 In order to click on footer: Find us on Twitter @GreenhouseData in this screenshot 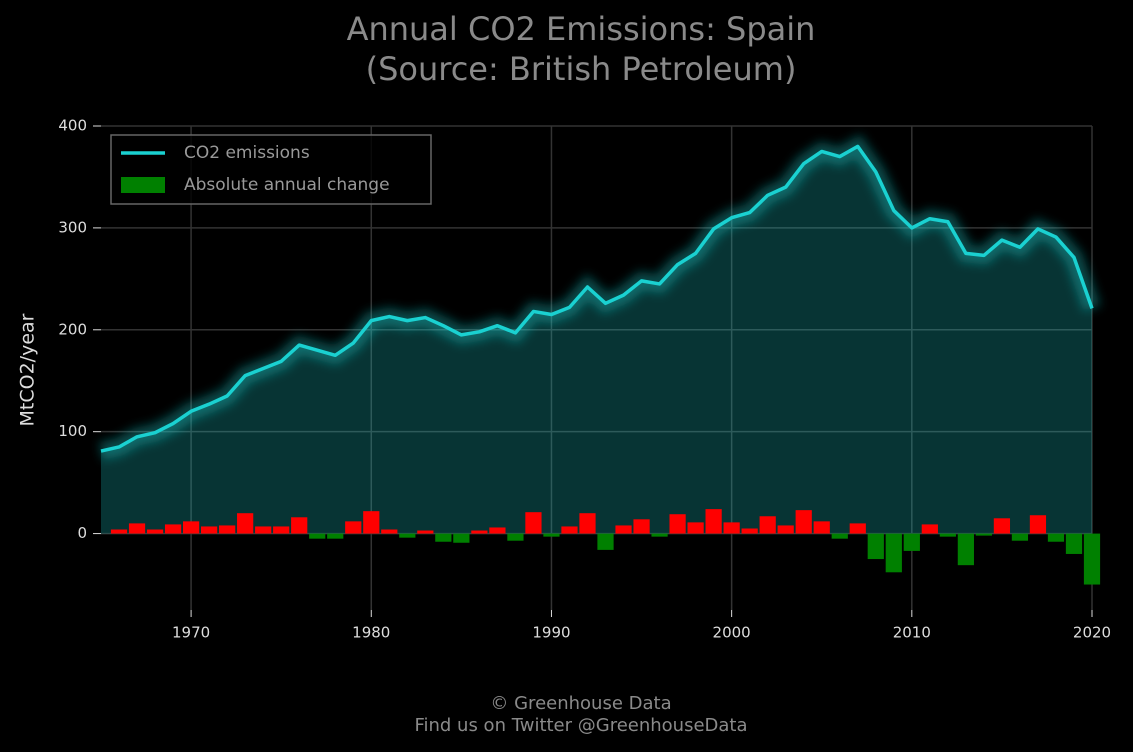, I will do `click(580, 725)`.